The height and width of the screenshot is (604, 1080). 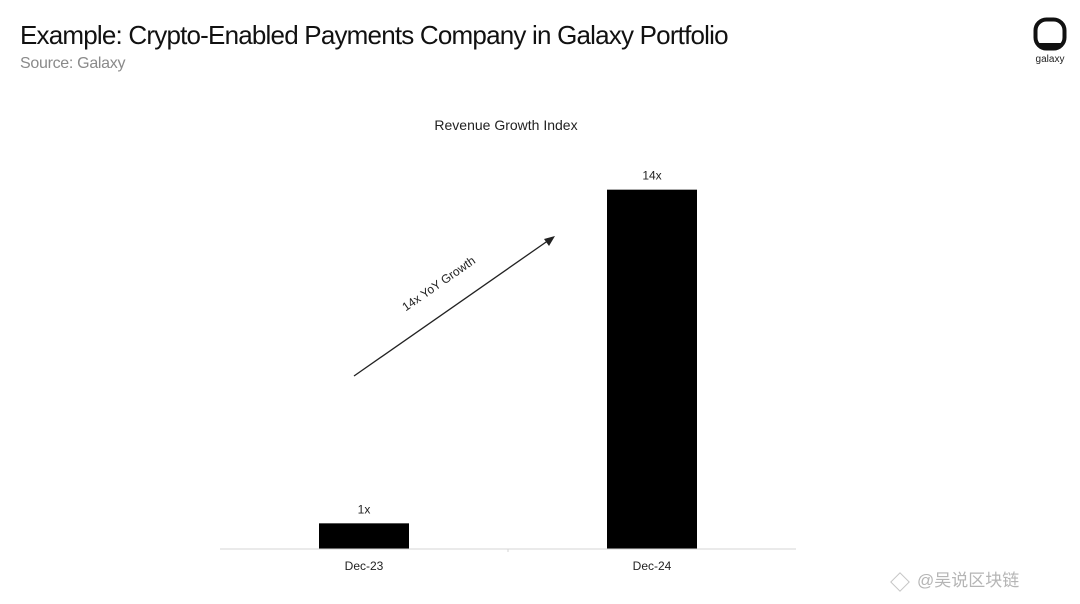 I want to click on galaxy-logo: galaxy, so click(x=1050, y=42).